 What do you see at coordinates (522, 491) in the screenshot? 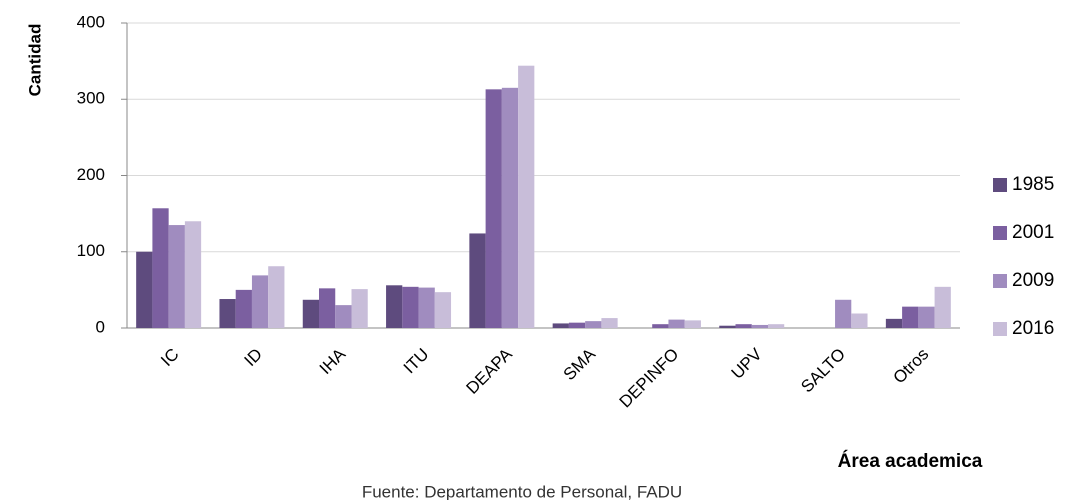
I see `source-note: Fuente: Departamento de Personal, FADU` at bounding box center [522, 491].